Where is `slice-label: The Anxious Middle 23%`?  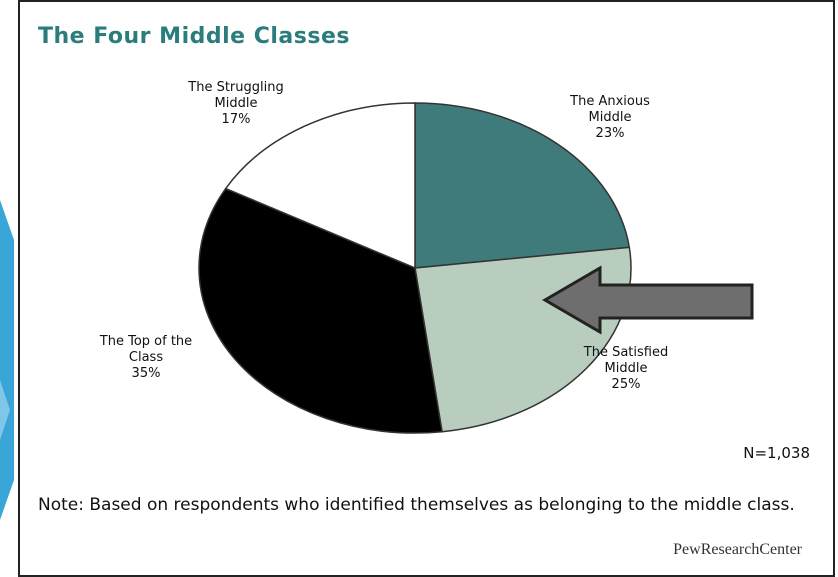
slice-label: The Anxious Middle 23% is located at coordinates (610, 118).